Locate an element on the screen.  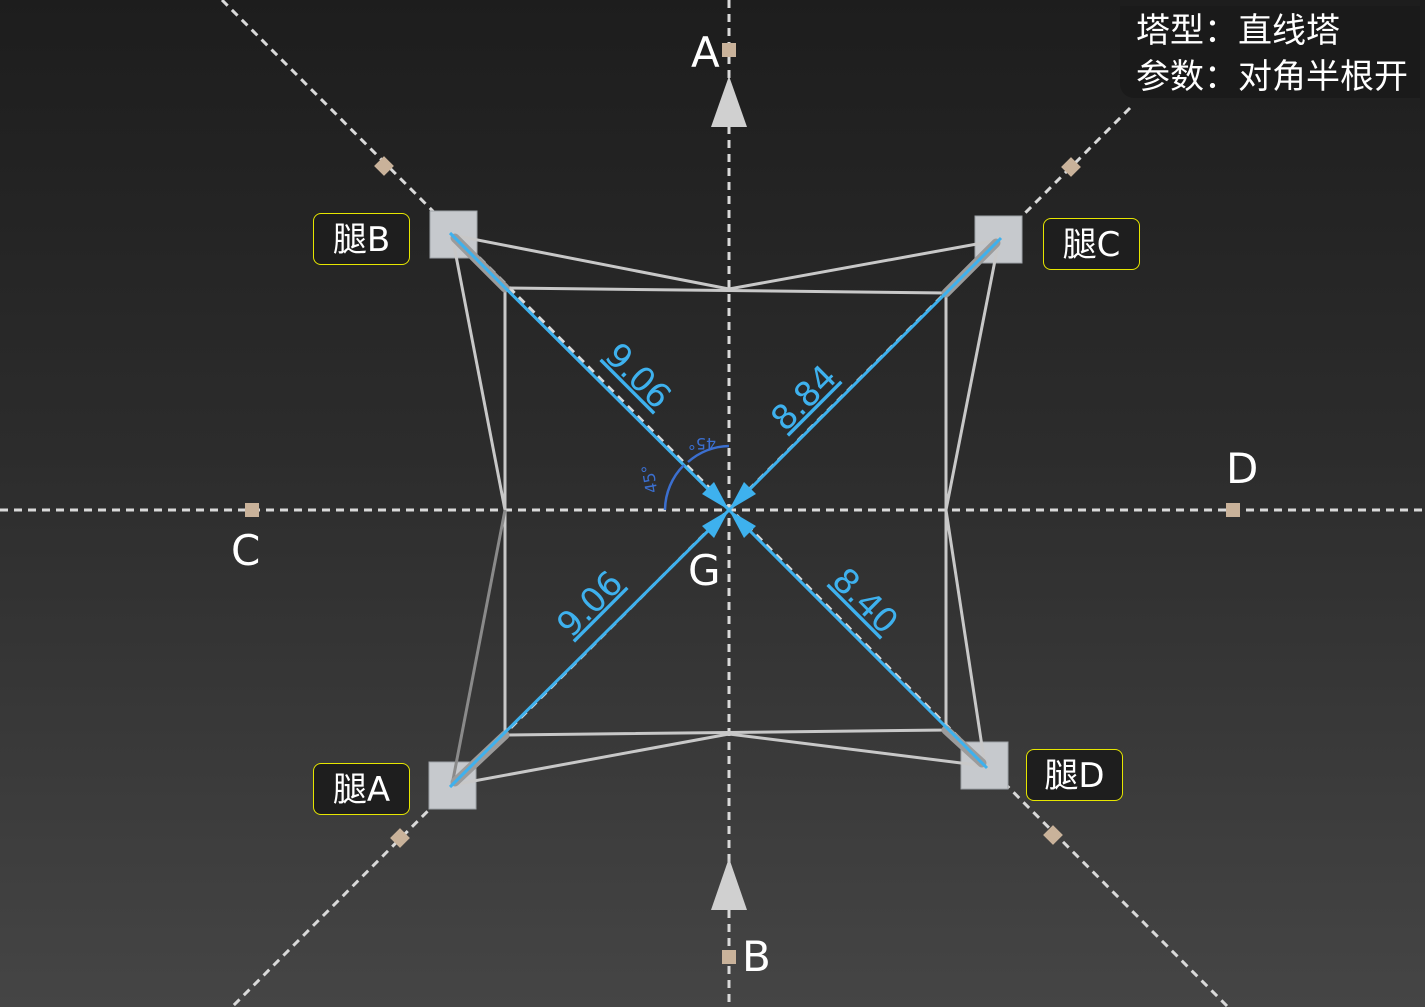
marker-d-diag is located at coordinates (1053, 835).